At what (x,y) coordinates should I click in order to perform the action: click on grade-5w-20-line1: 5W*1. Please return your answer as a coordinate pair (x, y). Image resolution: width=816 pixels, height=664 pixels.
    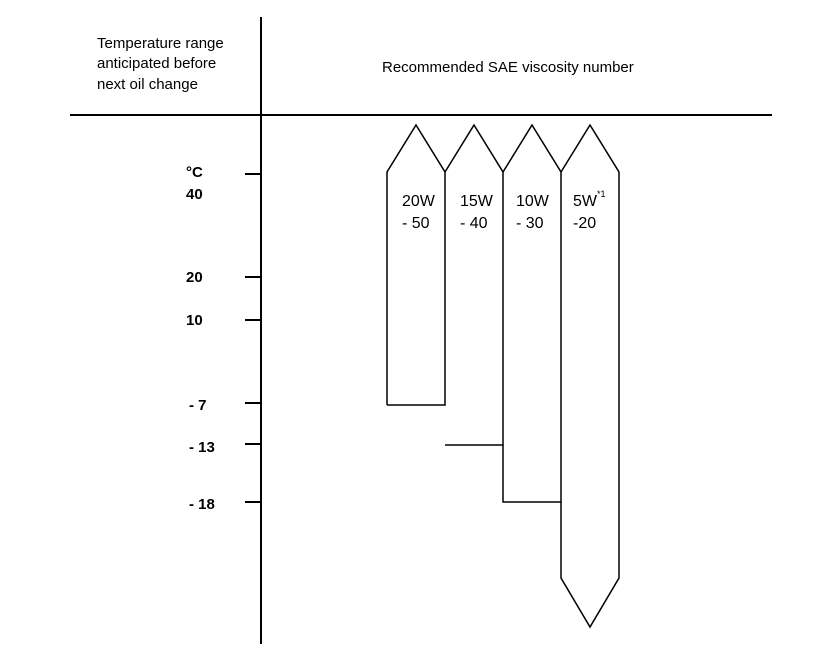
    Looking at the image, I should click on (589, 199).